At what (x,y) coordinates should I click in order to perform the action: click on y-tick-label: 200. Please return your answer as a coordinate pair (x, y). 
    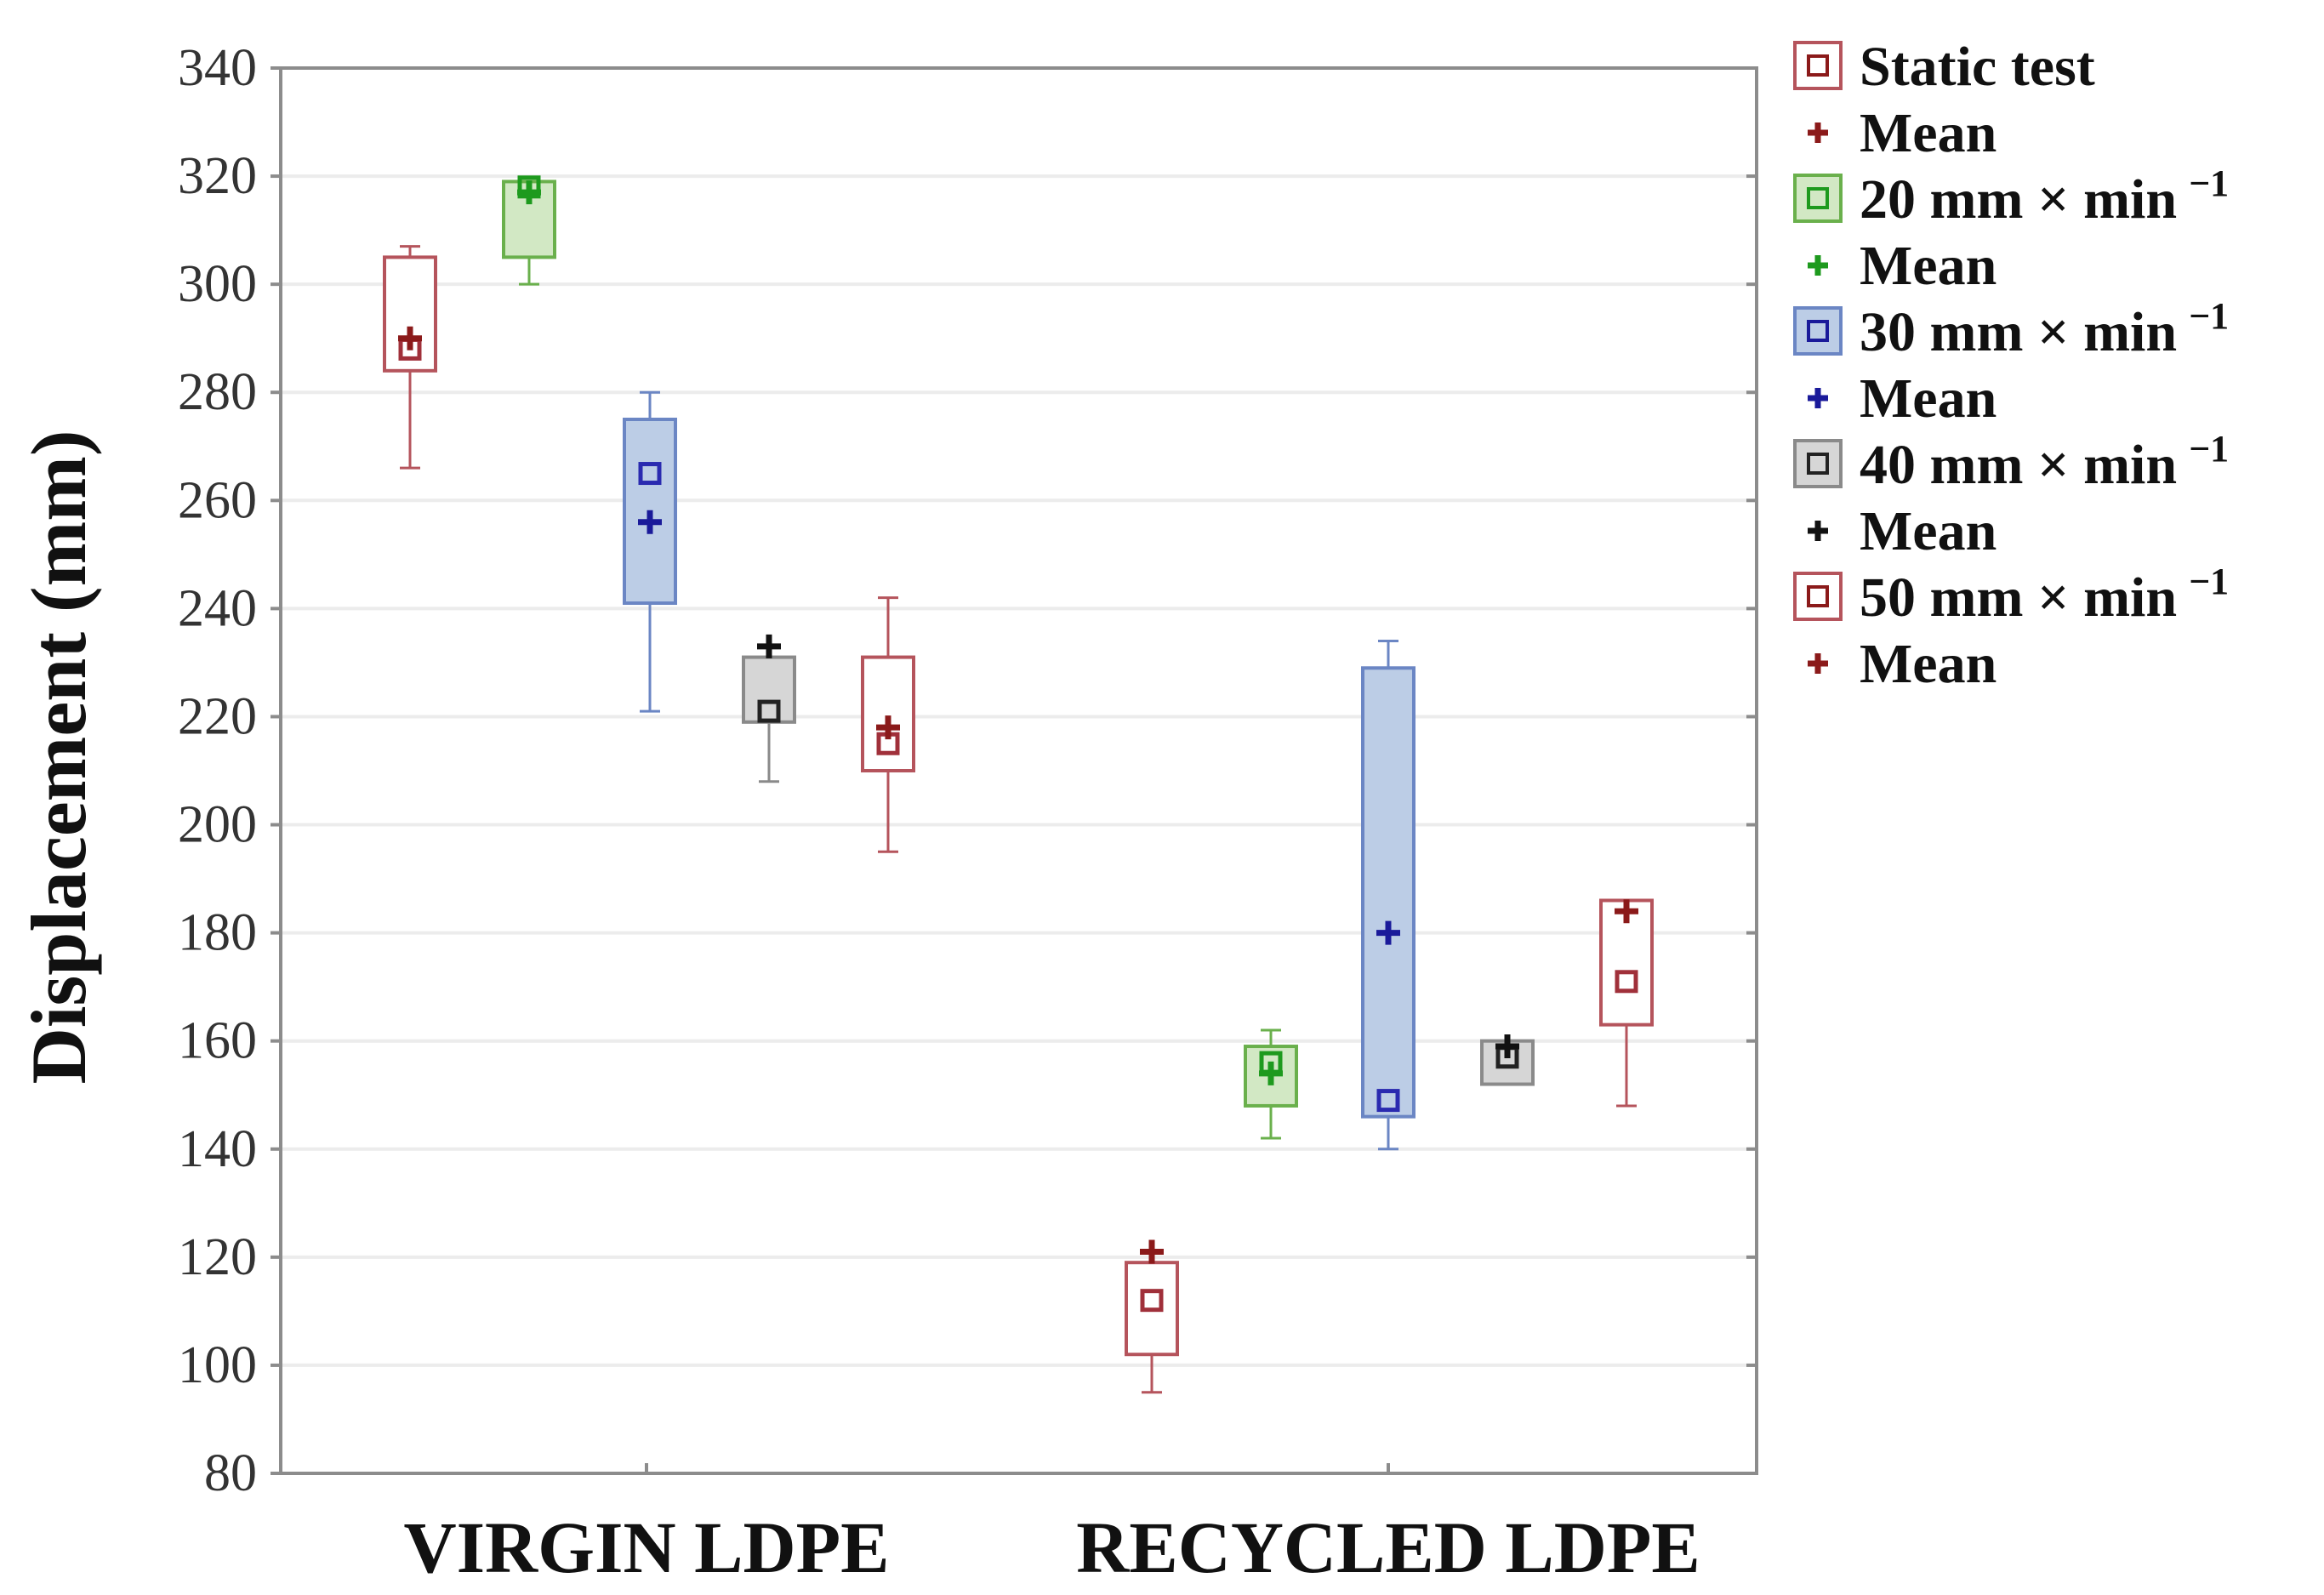
    Looking at the image, I should click on (217, 825).